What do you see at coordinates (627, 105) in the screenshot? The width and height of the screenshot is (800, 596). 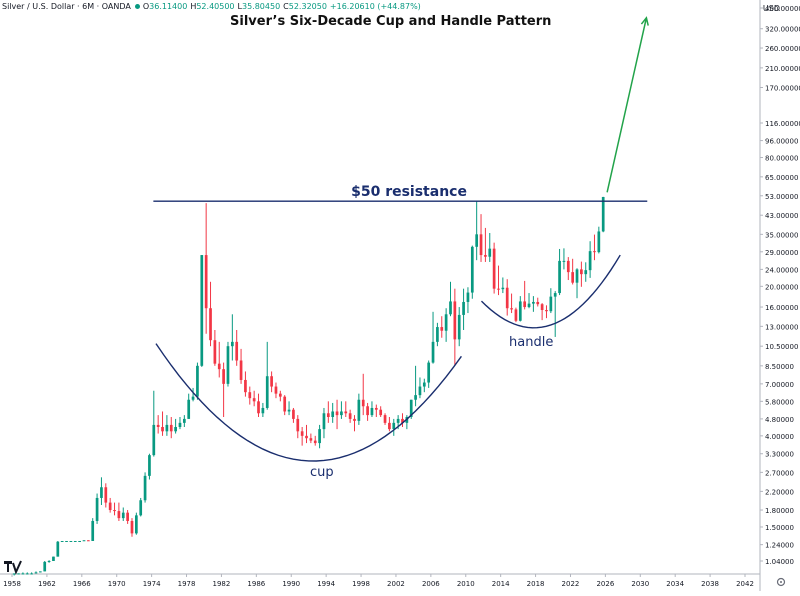 I see `projection-arrow` at bounding box center [627, 105].